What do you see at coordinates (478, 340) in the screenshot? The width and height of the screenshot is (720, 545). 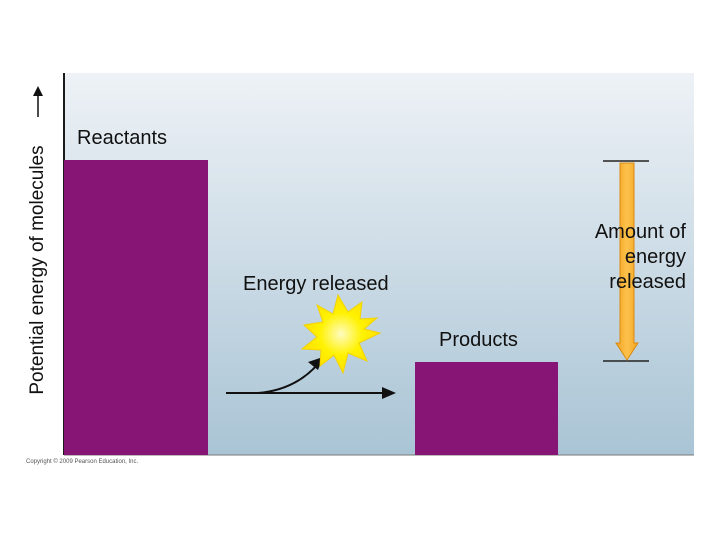 I see `products-label: Products` at bounding box center [478, 340].